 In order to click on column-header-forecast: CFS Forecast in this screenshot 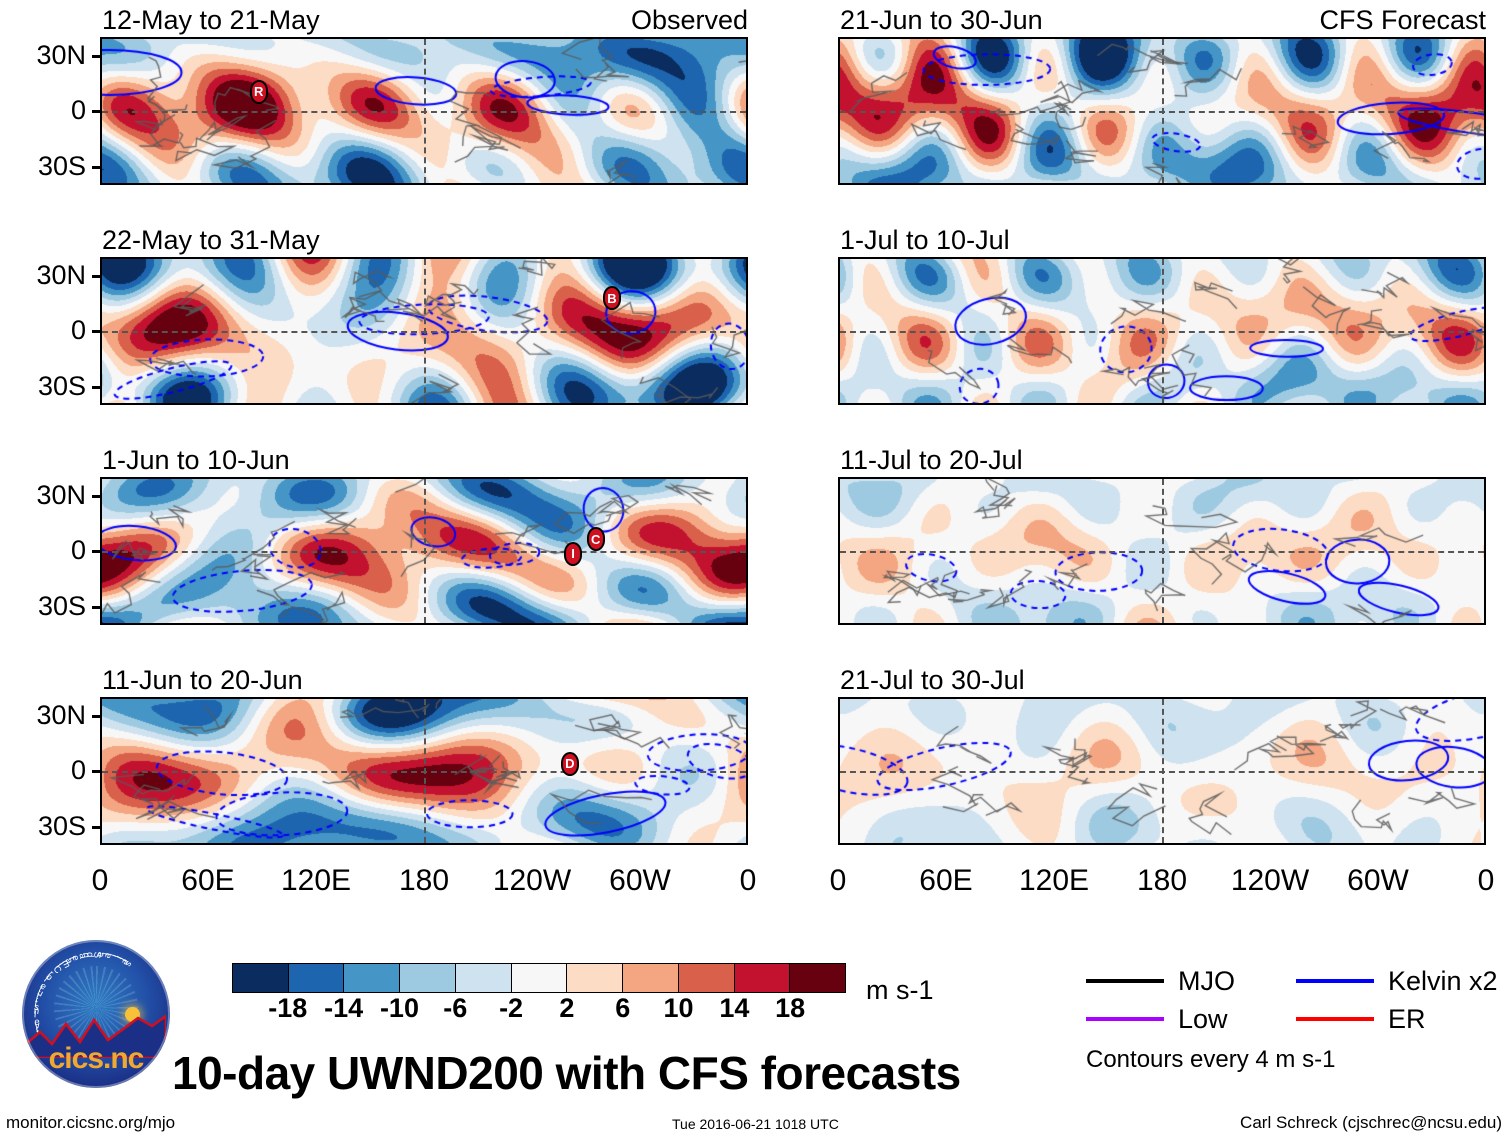, I will do `click(1402, 20)`.